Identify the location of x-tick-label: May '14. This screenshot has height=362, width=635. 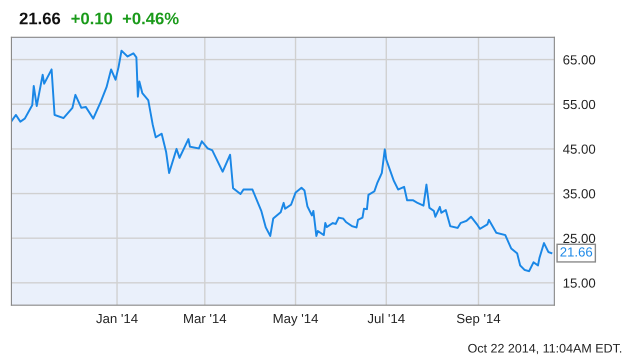
(296, 320).